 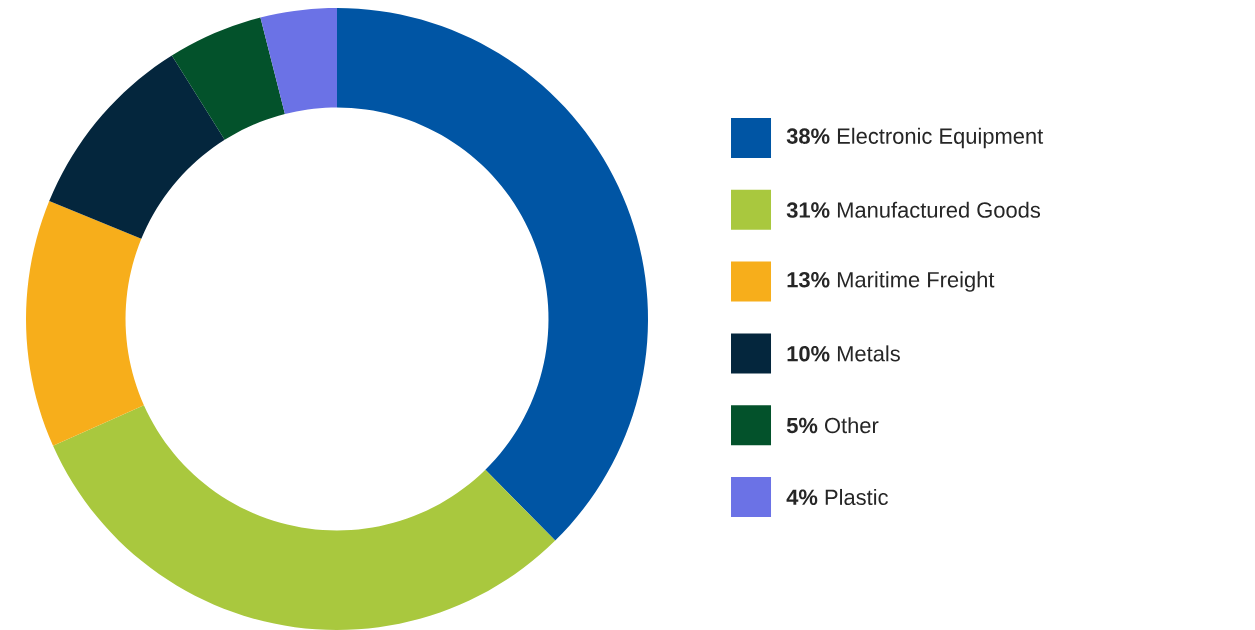 I want to click on legend-label: 5% Other, so click(x=832, y=425).